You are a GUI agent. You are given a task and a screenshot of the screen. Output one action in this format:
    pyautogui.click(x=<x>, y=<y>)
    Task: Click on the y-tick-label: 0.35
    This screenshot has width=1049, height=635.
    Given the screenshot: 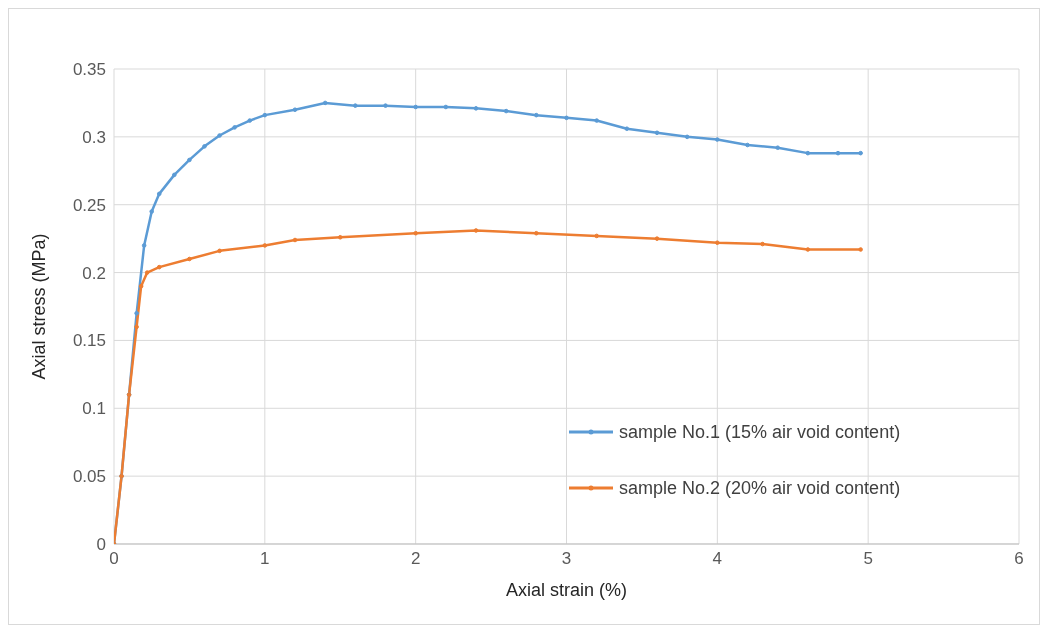 What is the action you would take?
    pyautogui.click(x=89, y=70)
    